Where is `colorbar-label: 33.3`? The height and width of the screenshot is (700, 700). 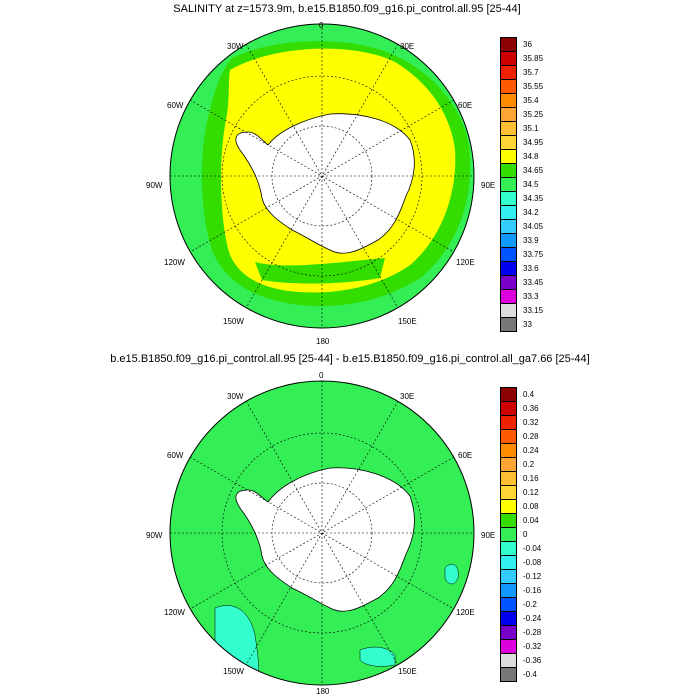 colorbar-label: 33.3 is located at coordinates (531, 296).